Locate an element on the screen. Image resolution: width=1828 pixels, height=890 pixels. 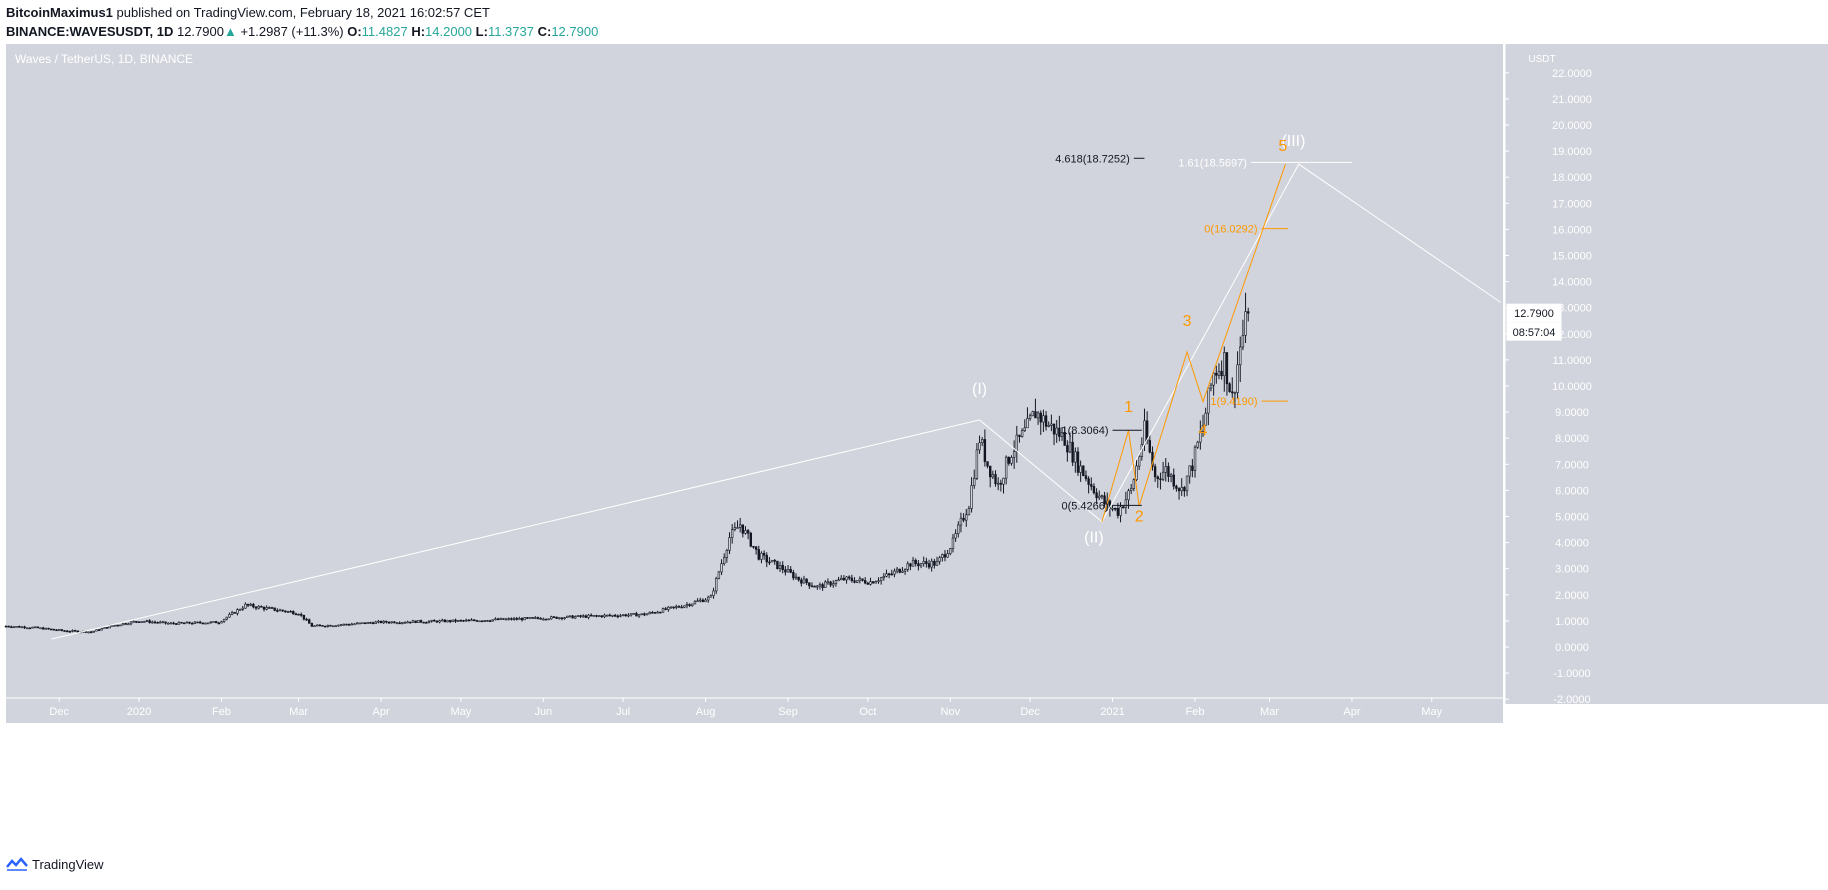
x-tick-label: Sep is located at coordinates (788, 712).